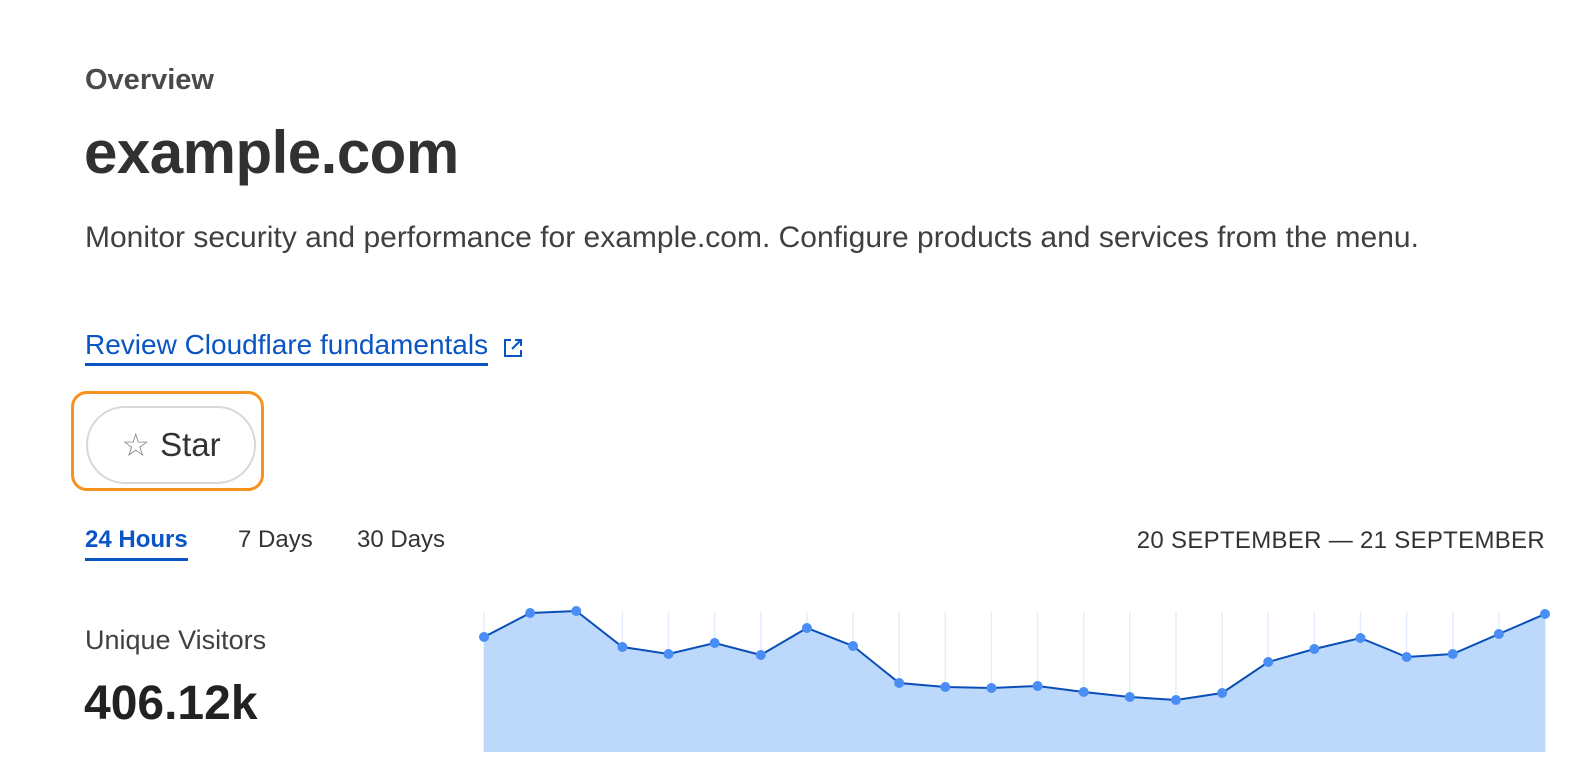 Image resolution: width=1574 pixels, height=782 pixels. Describe the element at coordinates (271, 152) in the screenshot. I see `page-title: example.com` at that location.